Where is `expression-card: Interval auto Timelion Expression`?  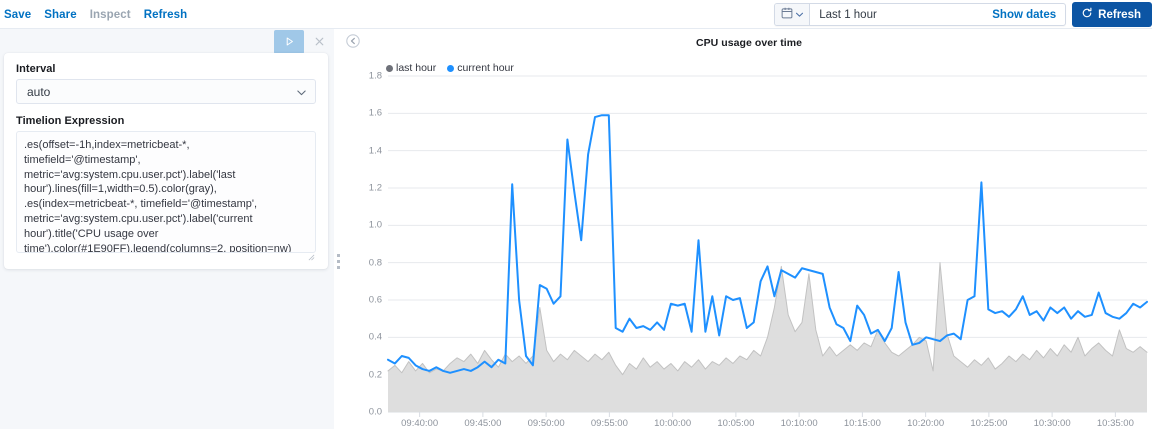 expression-card: Interval auto Timelion Expression is located at coordinates (166, 161).